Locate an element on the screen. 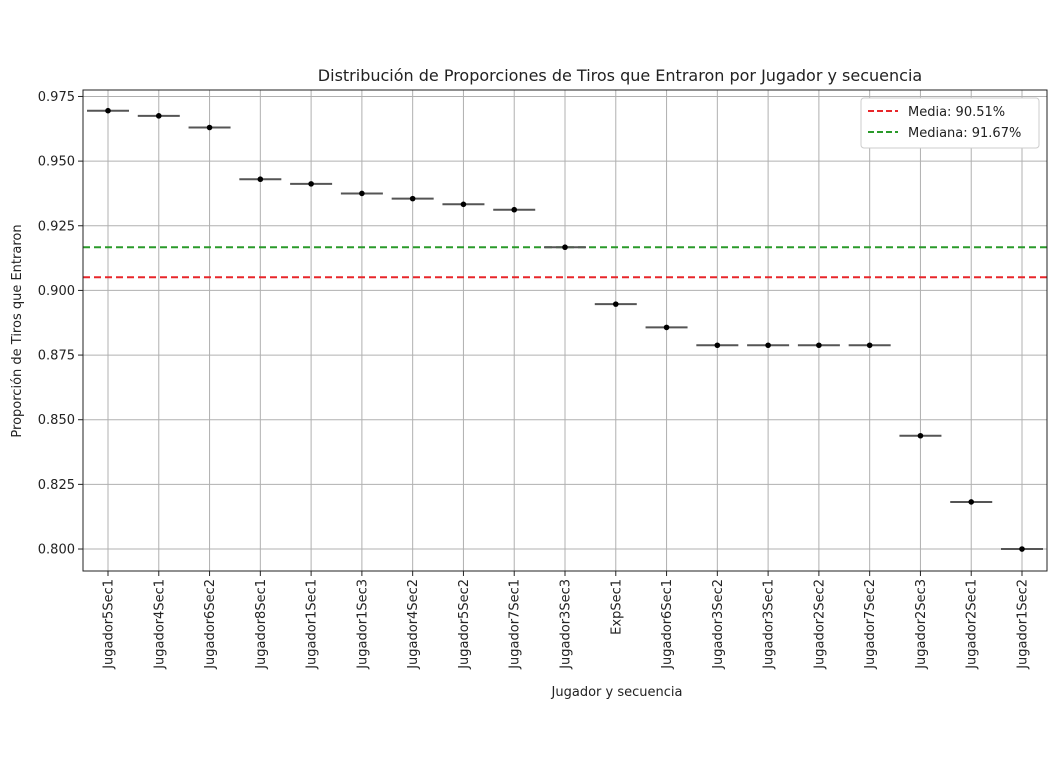 The image size is (1056, 768). y-tick-label: 0.900 is located at coordinates (56, 291).